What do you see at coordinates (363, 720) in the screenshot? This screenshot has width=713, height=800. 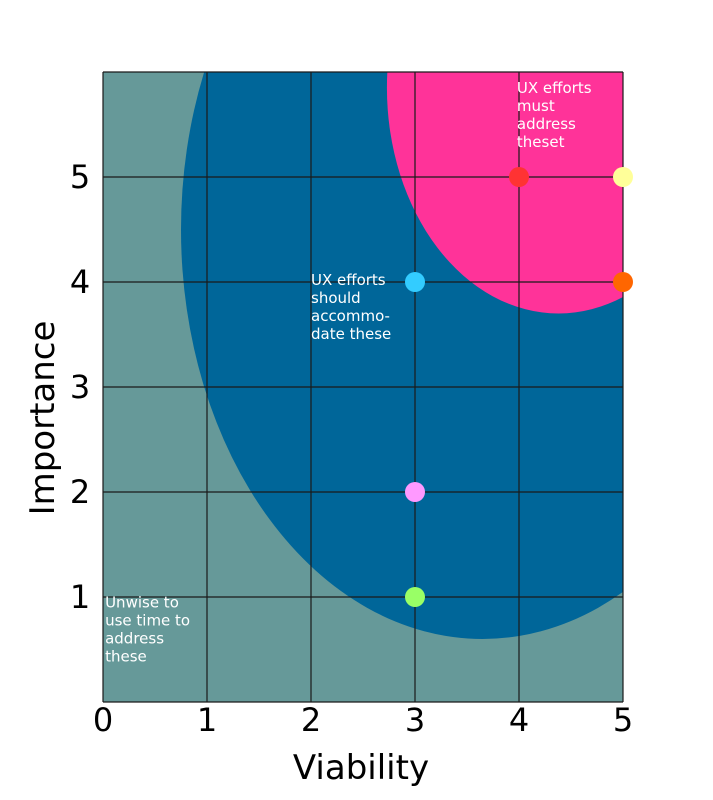 I see `x-axis-ticks: 0 1 2 3 4 5` at bounding box center [363, 720].